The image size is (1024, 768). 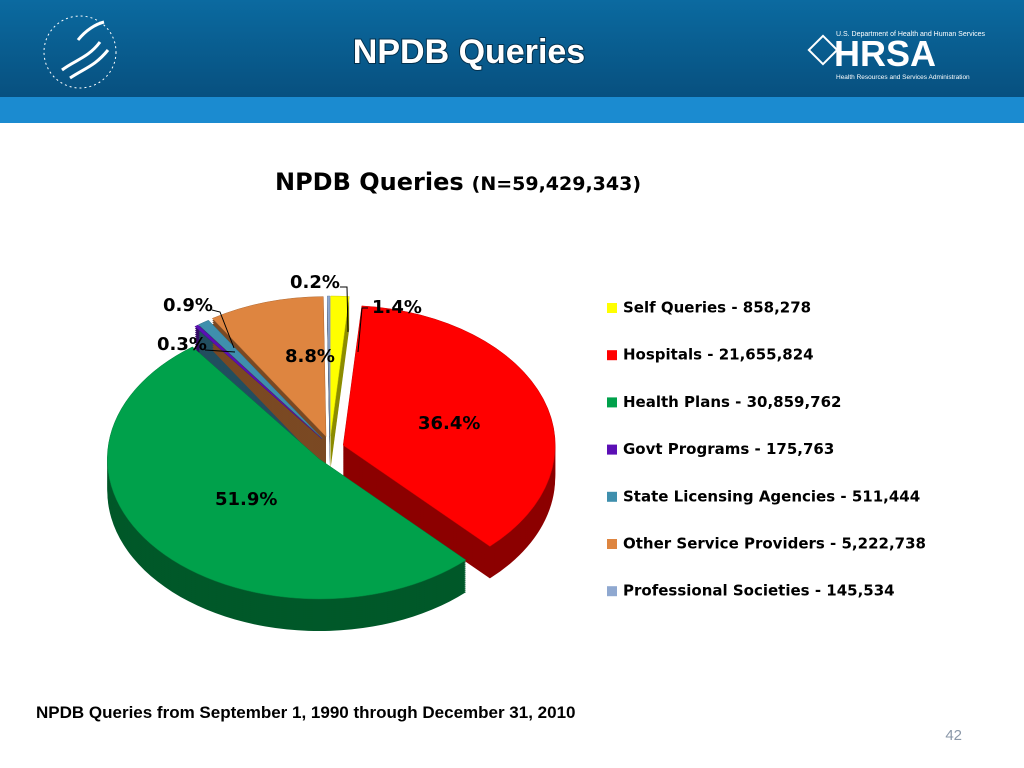 I want to click on legend-label: Professional Societies - 145,534, so click(x=759, y=591).